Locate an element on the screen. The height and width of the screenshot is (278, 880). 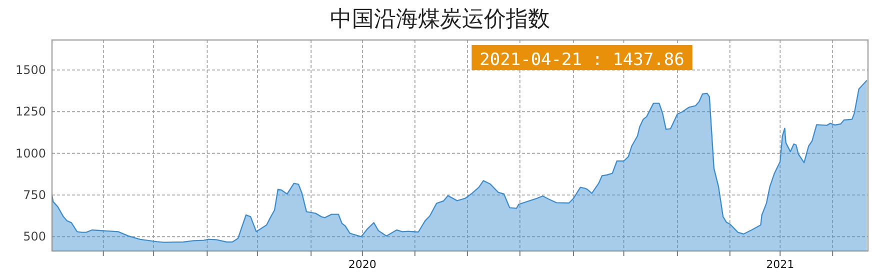
xtick: 2021 is located at coordinates (780, 264).